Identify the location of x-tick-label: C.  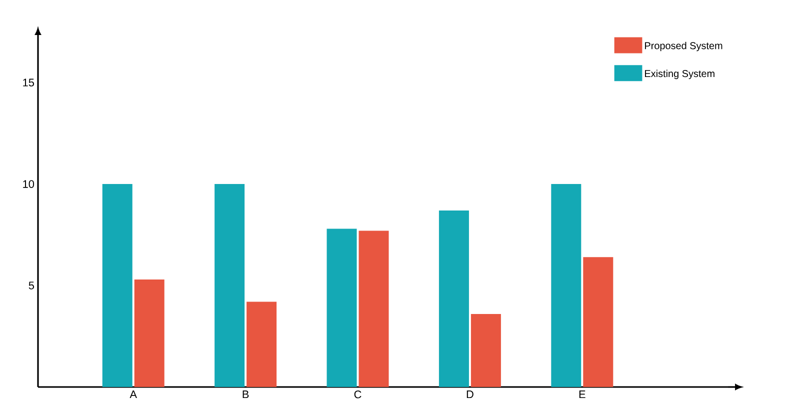
(358, 394).